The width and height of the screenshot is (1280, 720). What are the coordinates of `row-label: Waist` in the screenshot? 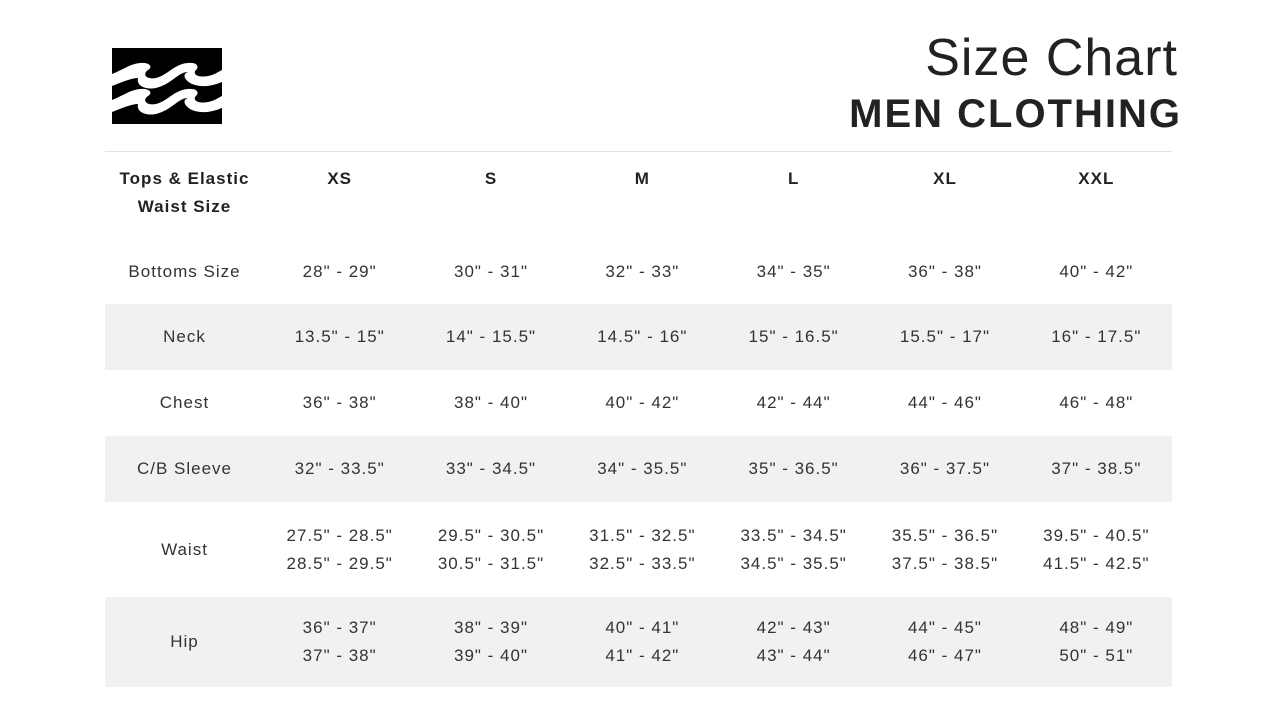 It's located at (184, 549).